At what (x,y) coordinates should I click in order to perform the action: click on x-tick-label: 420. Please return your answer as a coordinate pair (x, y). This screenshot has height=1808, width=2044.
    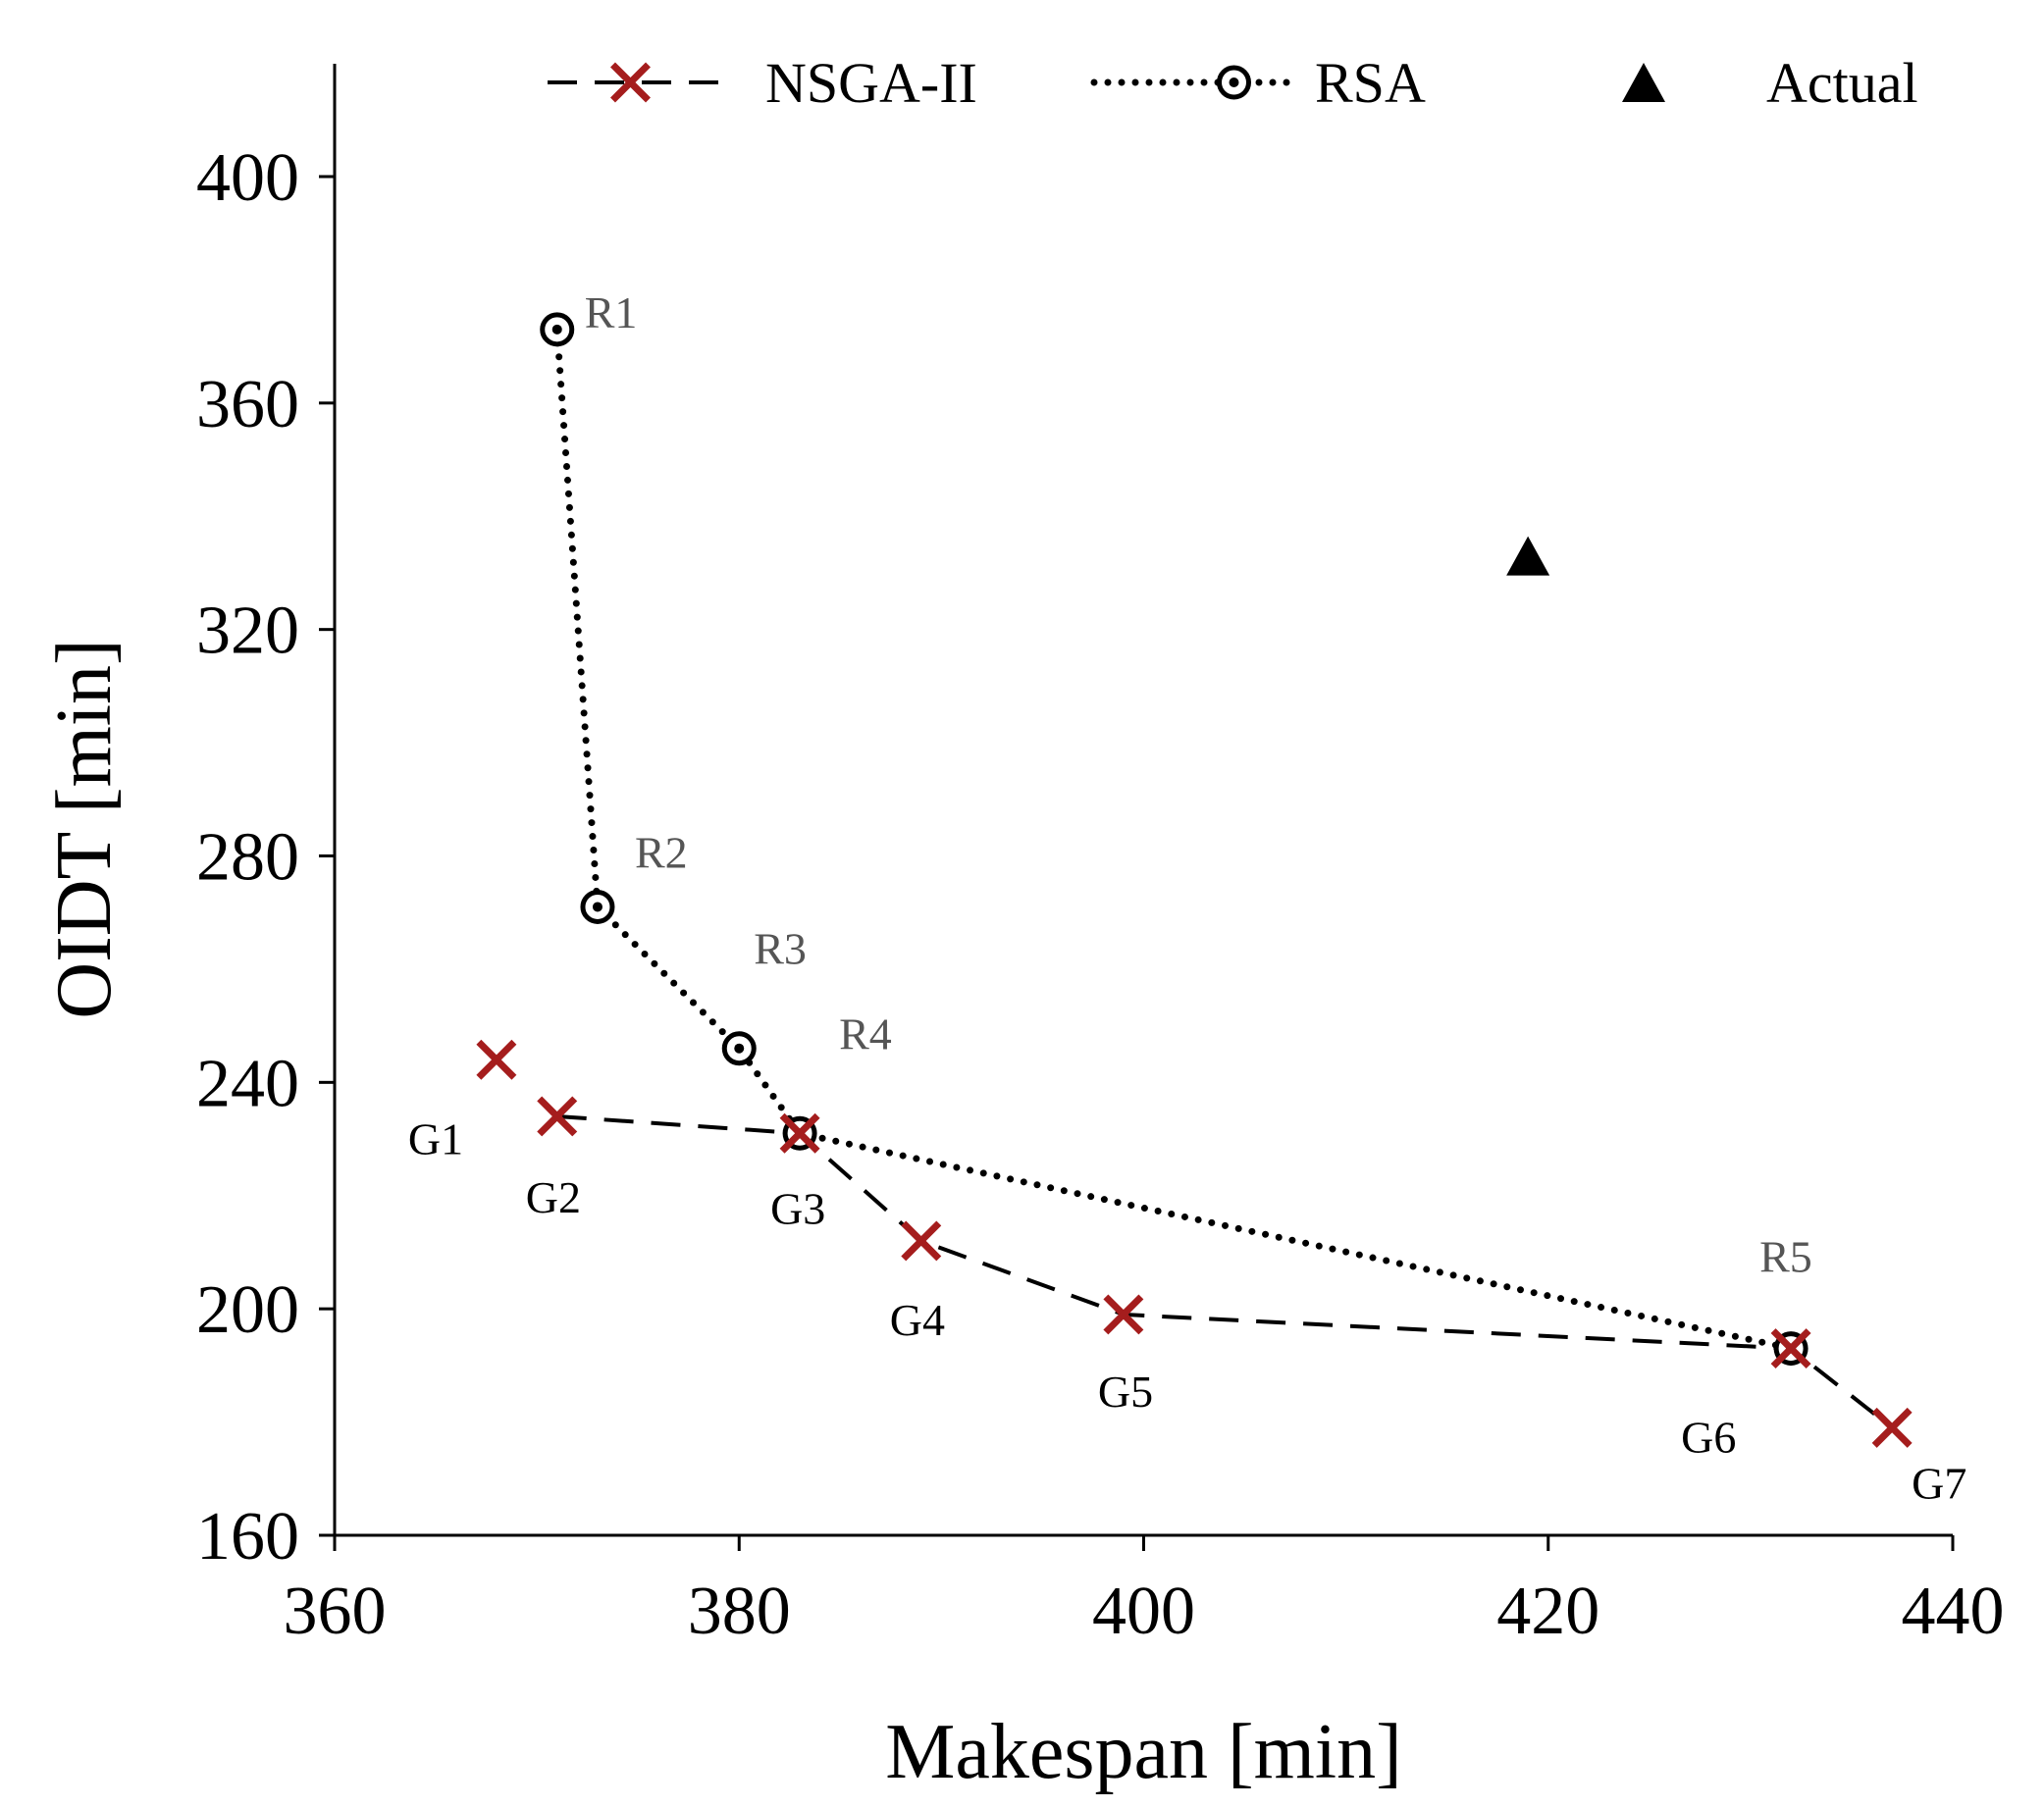
    Looking at the image, I should click on (1547, 1611).